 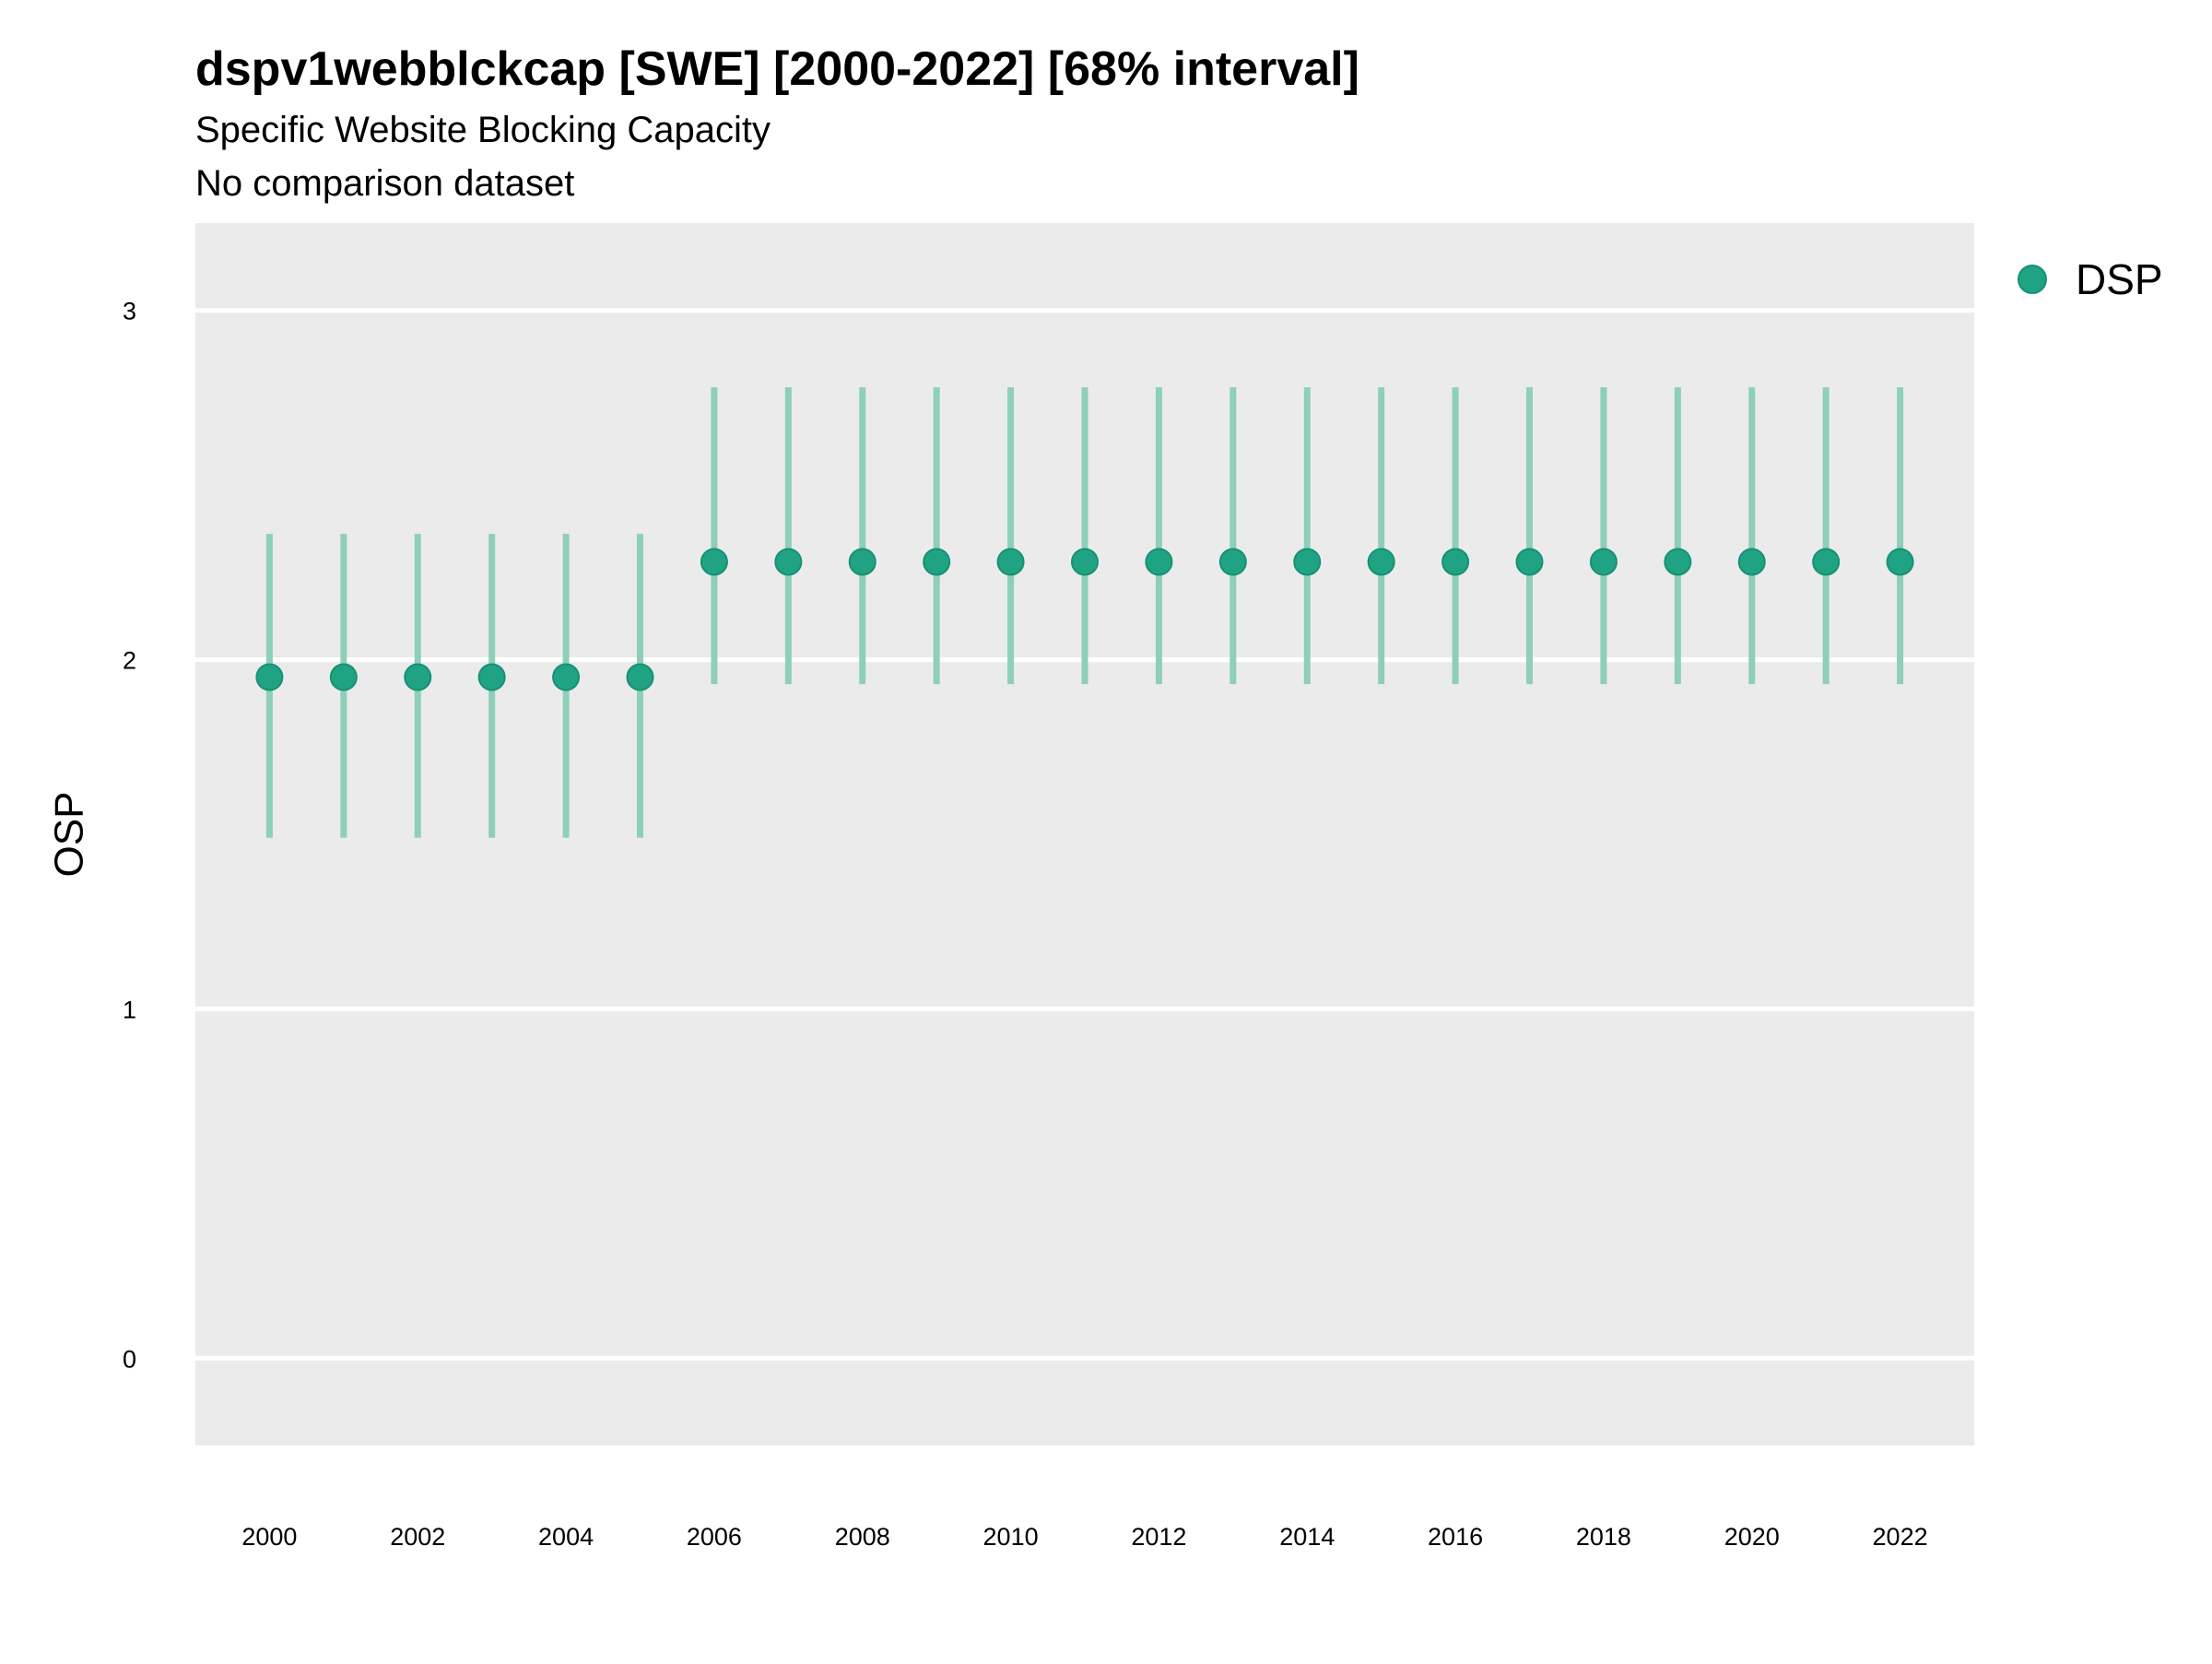 I want to click on y-tick-label: 2, so click(x=129, y=661).